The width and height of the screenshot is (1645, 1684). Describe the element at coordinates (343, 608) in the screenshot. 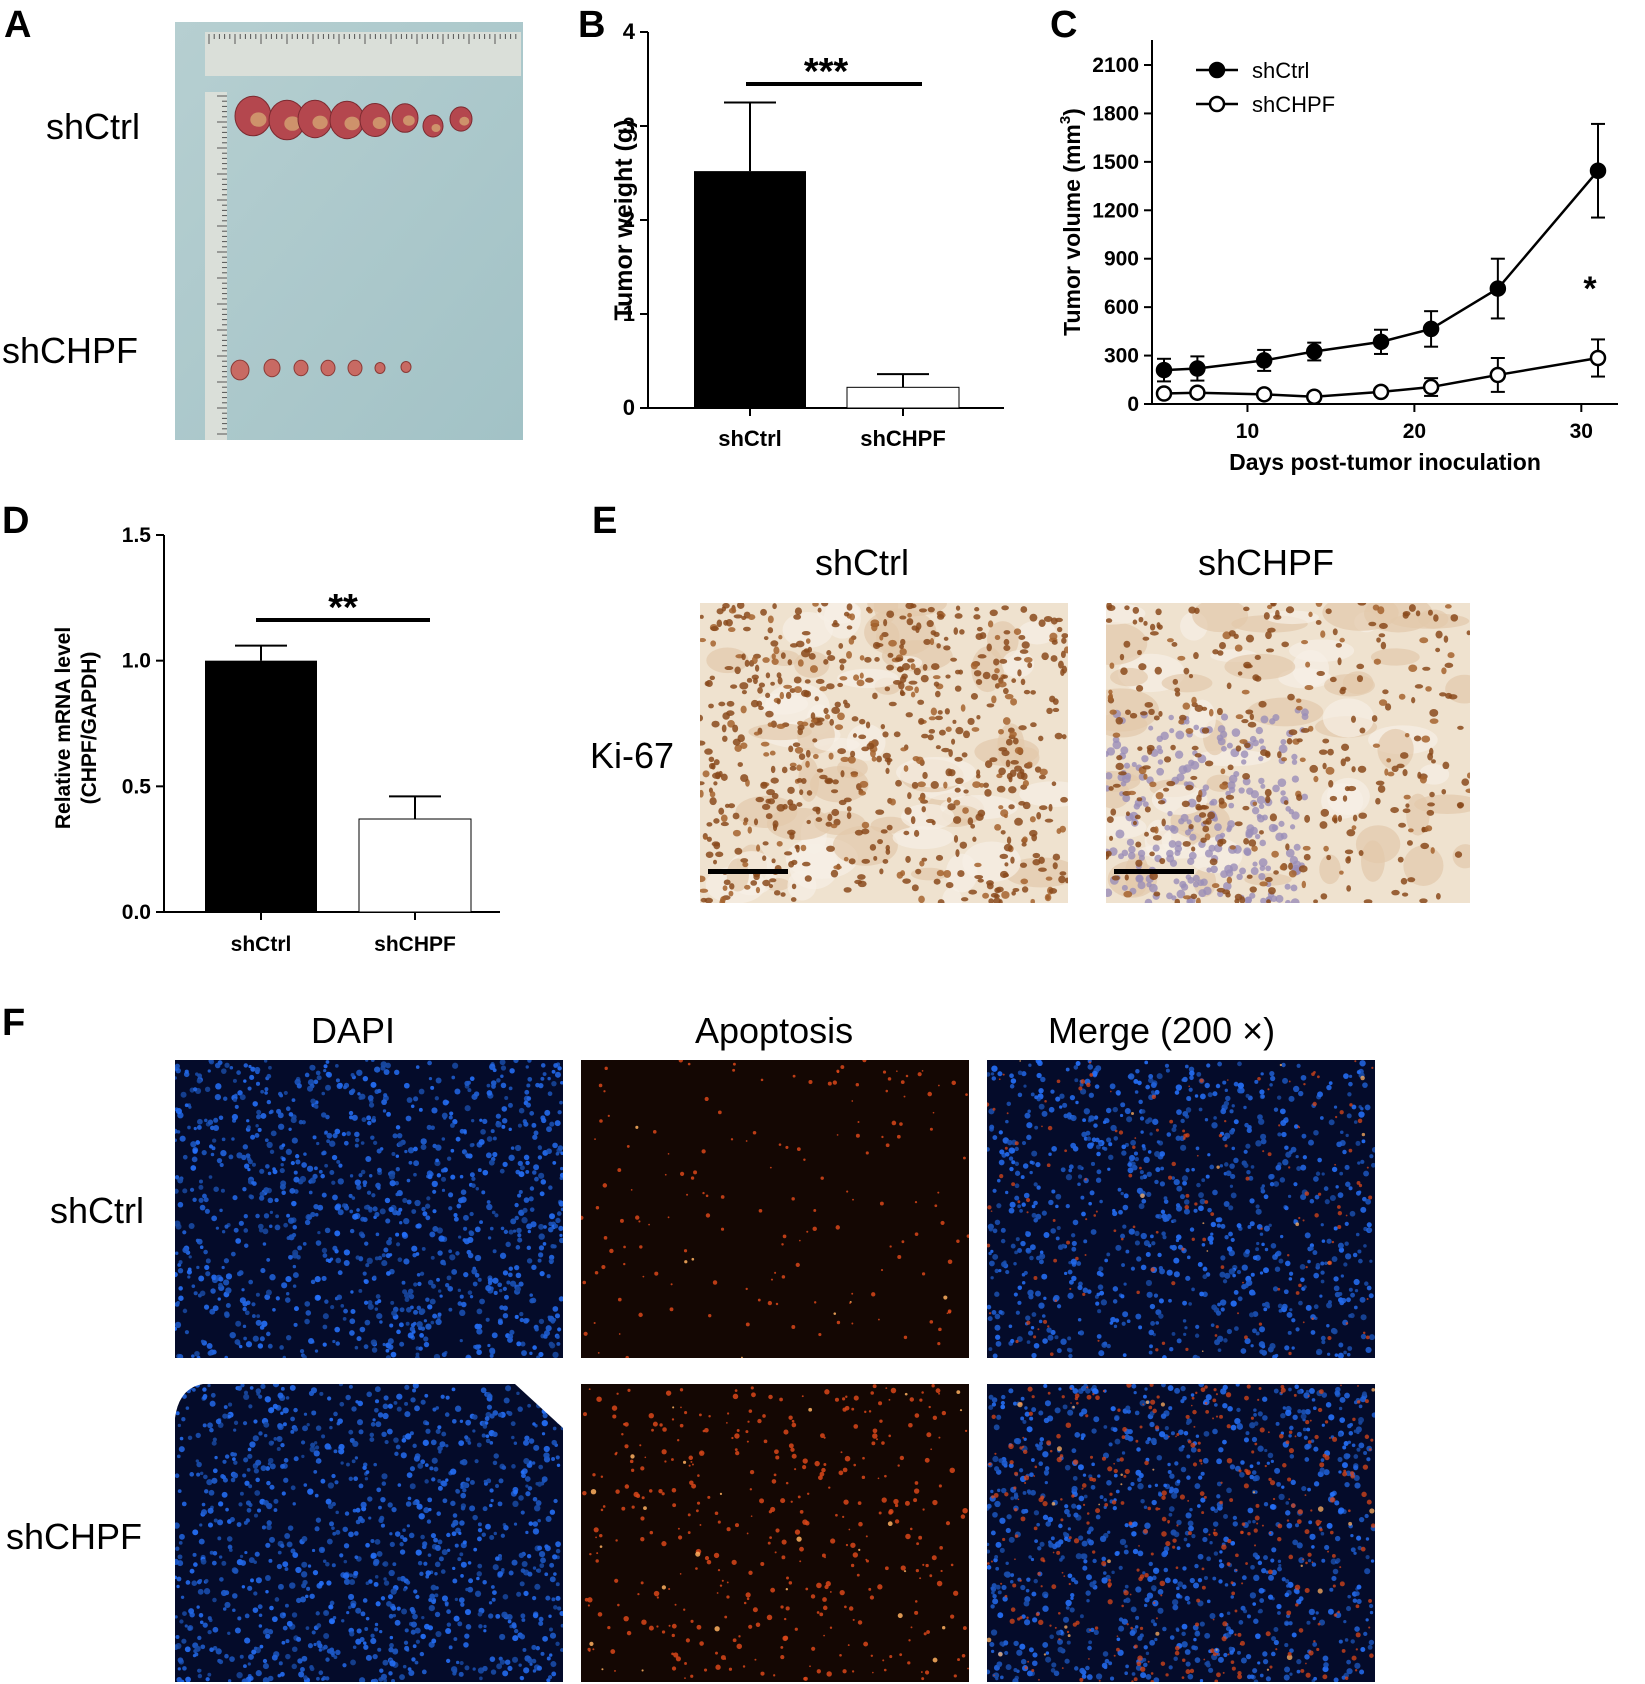

I see `significance-marker: **` at that location.